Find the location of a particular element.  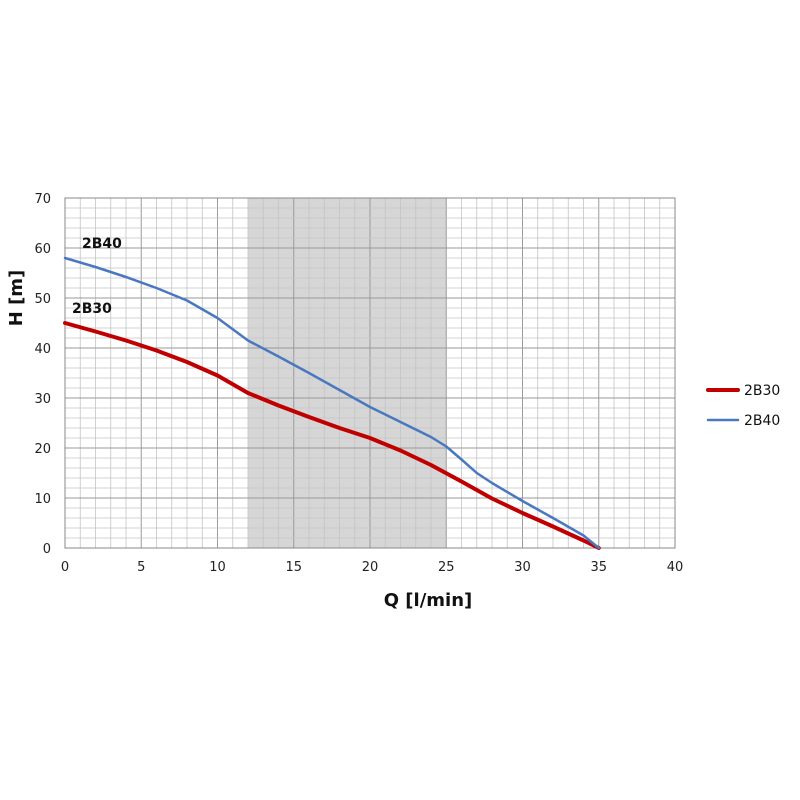

x-tick-label: 15 is located at coordinates (293, 567).